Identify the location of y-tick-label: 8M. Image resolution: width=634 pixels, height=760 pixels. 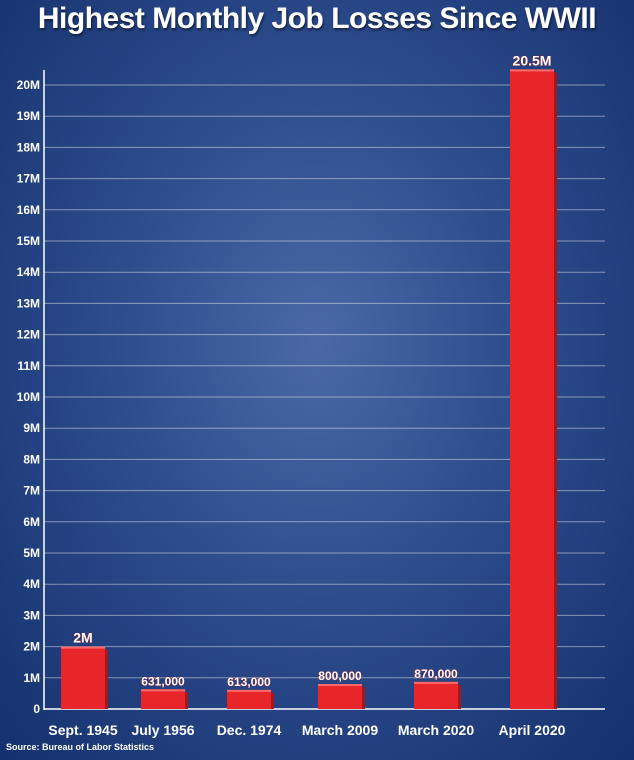
(31, 459).